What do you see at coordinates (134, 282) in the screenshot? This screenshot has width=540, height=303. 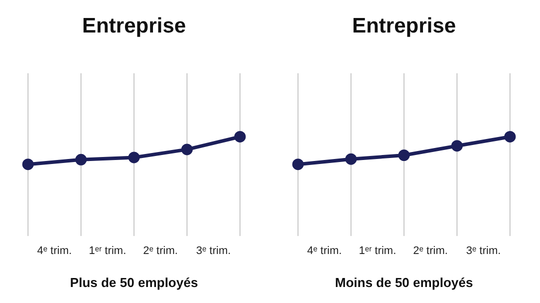 I see `x-axis-title: Plus de 50 employés` at bounding box center [134, 282].